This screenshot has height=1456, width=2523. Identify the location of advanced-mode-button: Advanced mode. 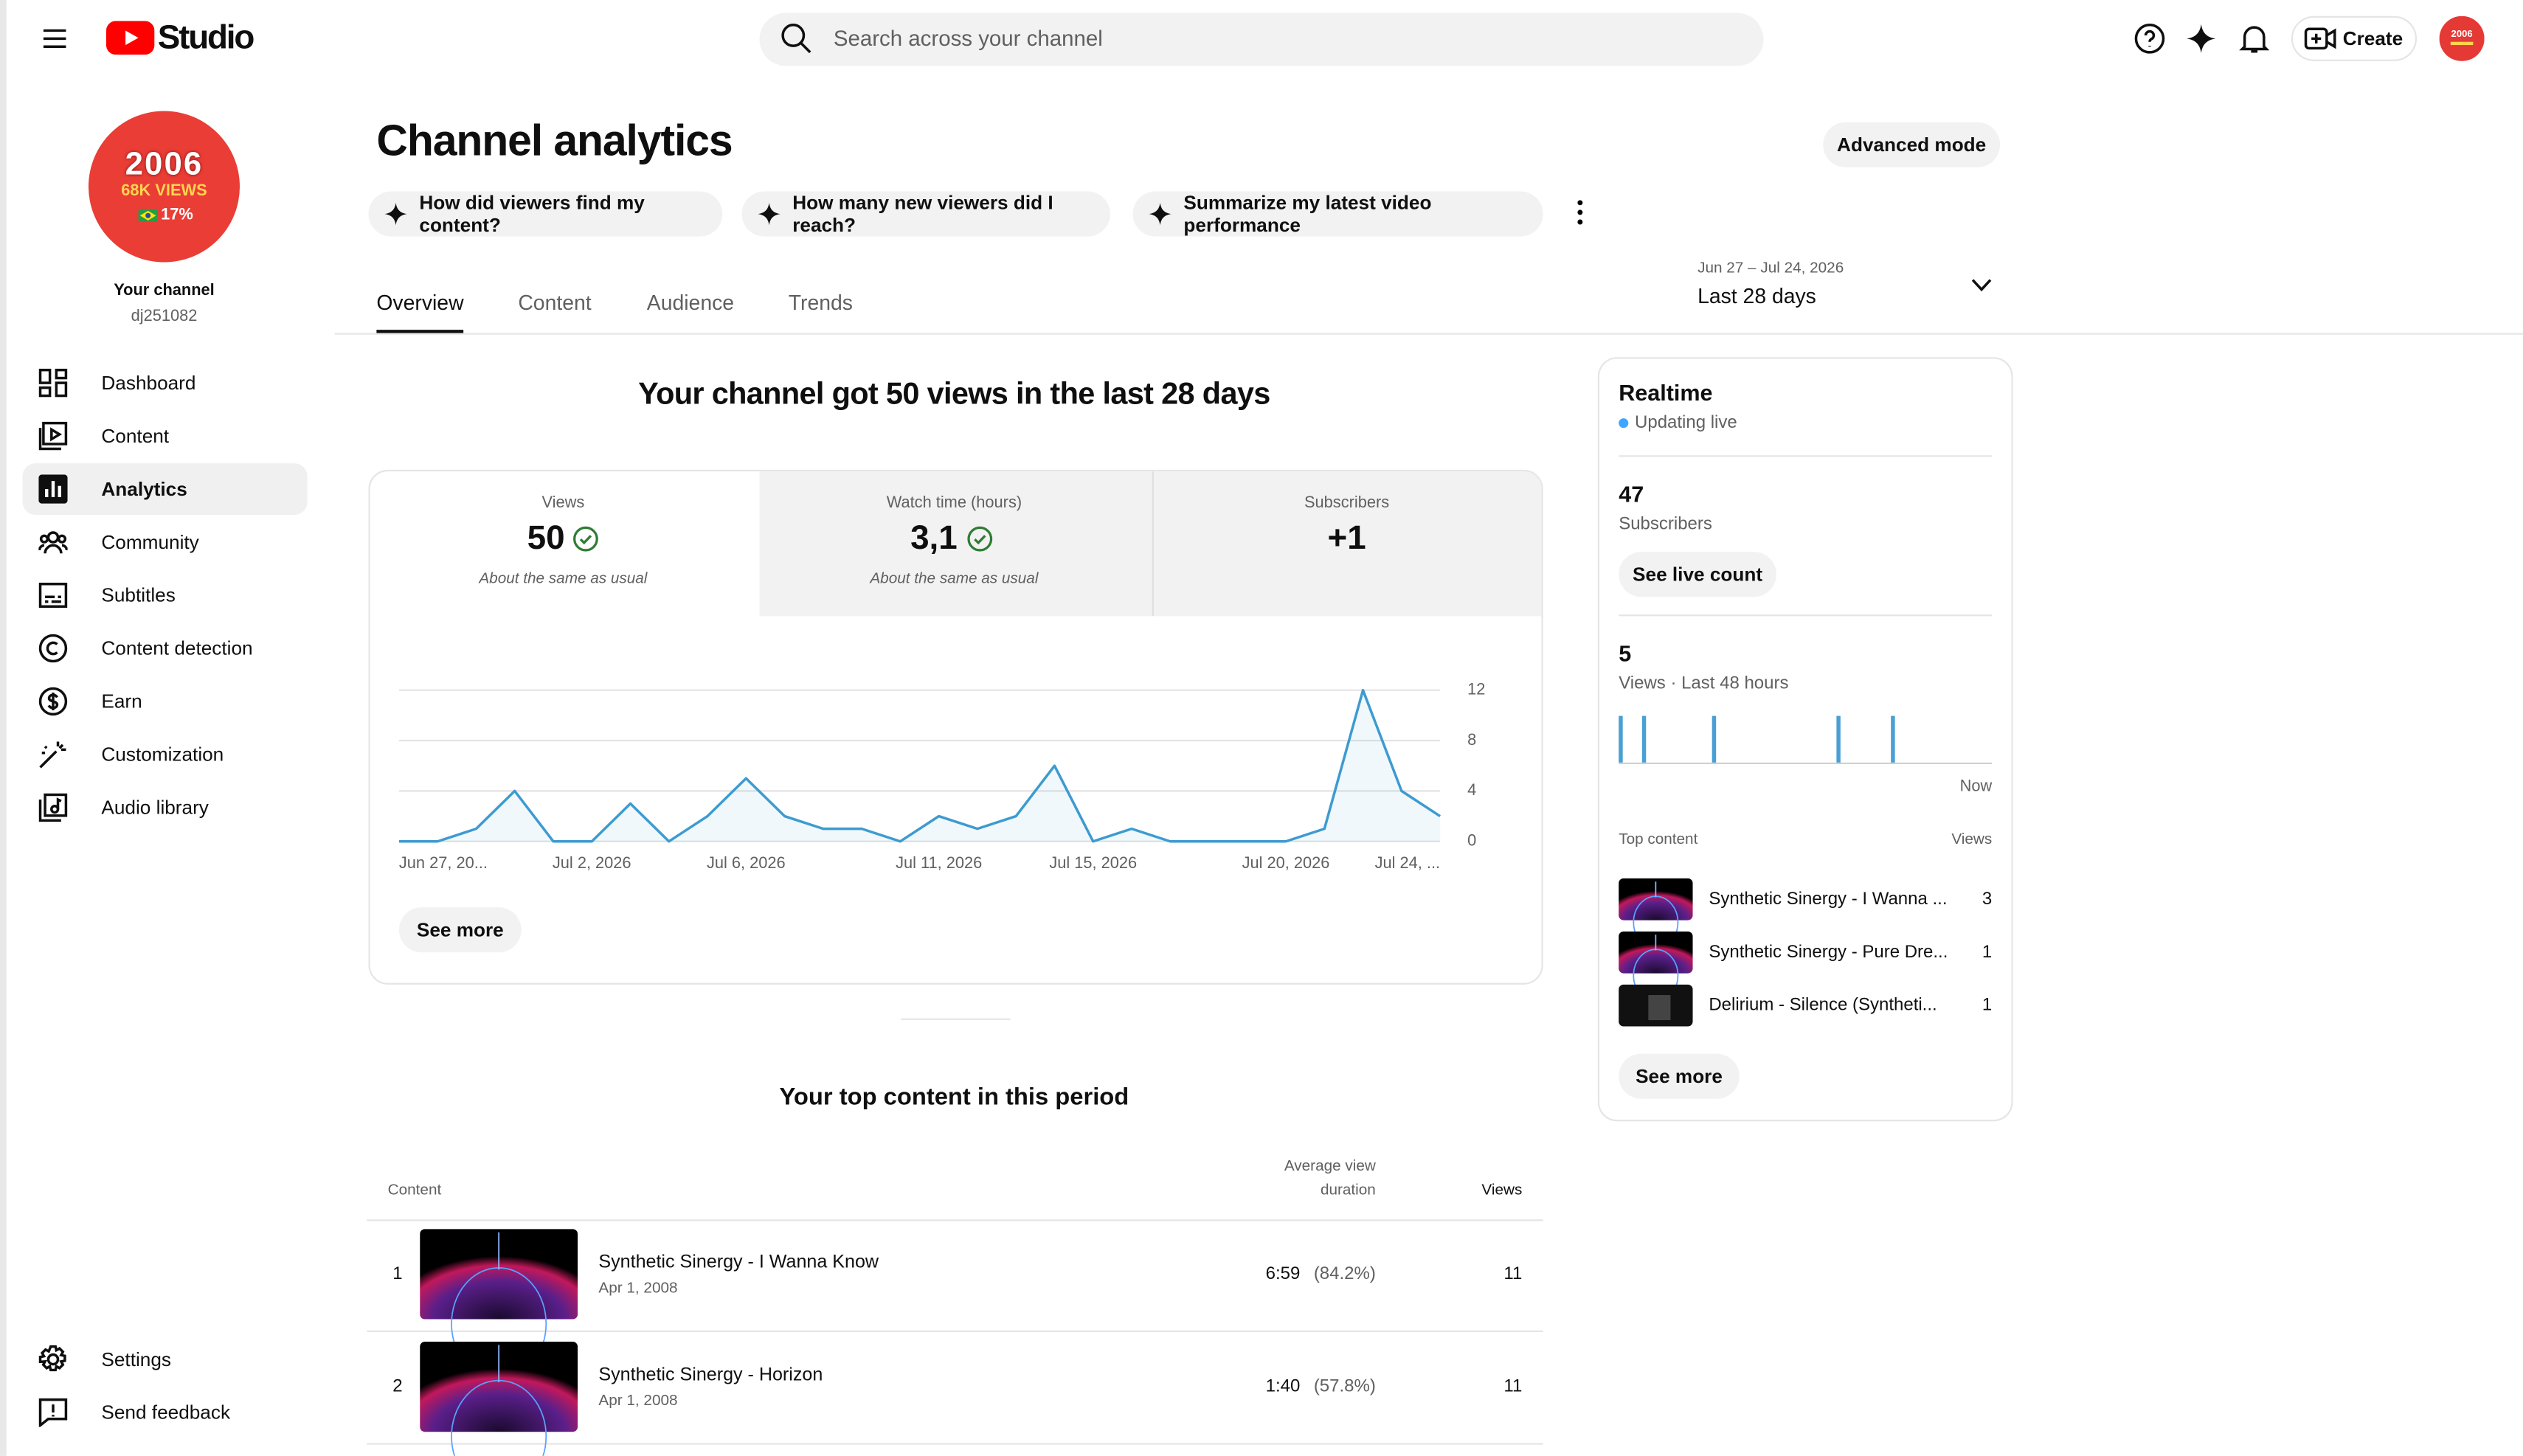
(1912, 144).